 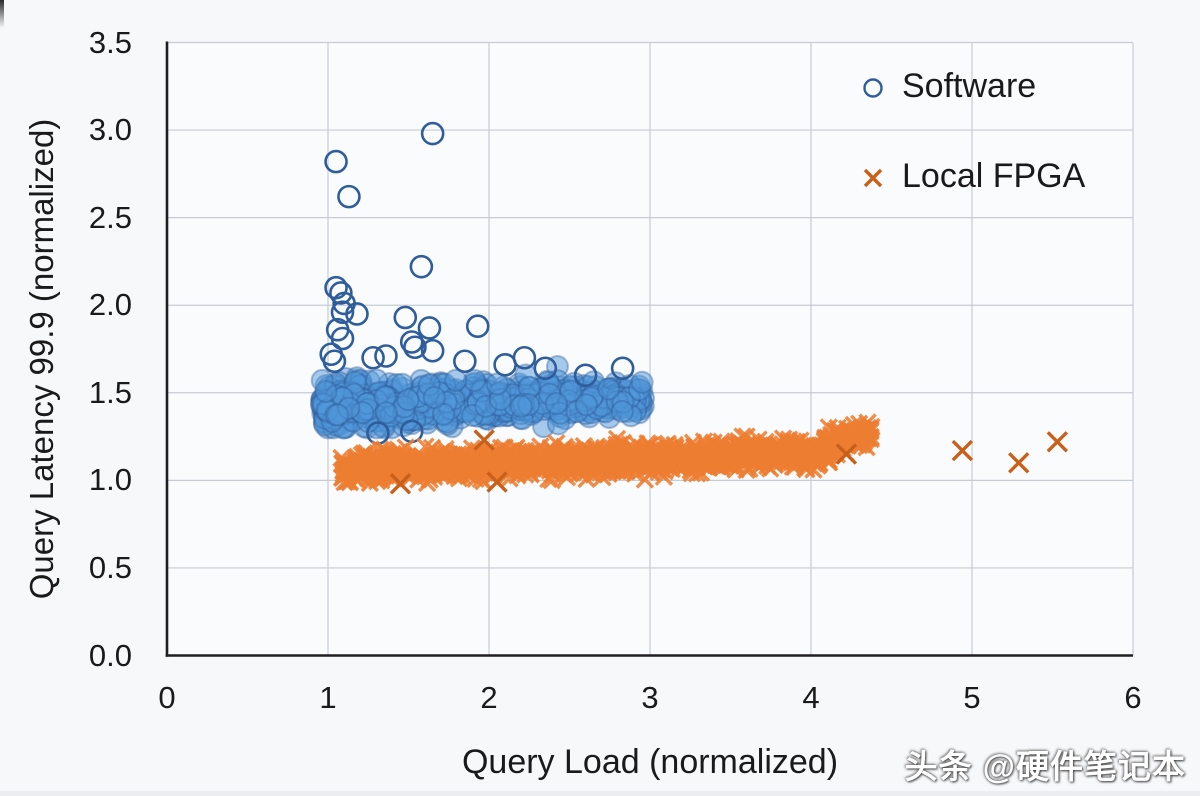 I want to click on y-tick-label: 1.0, so click(x=110, y=480).